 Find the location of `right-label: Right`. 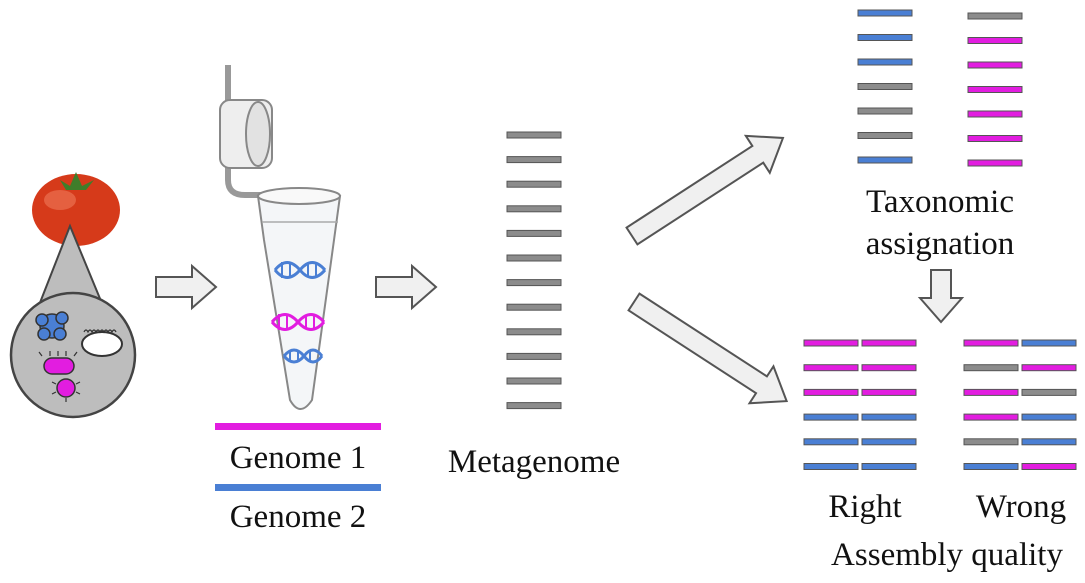

right-label: Right is located at coordinates (864, 507).